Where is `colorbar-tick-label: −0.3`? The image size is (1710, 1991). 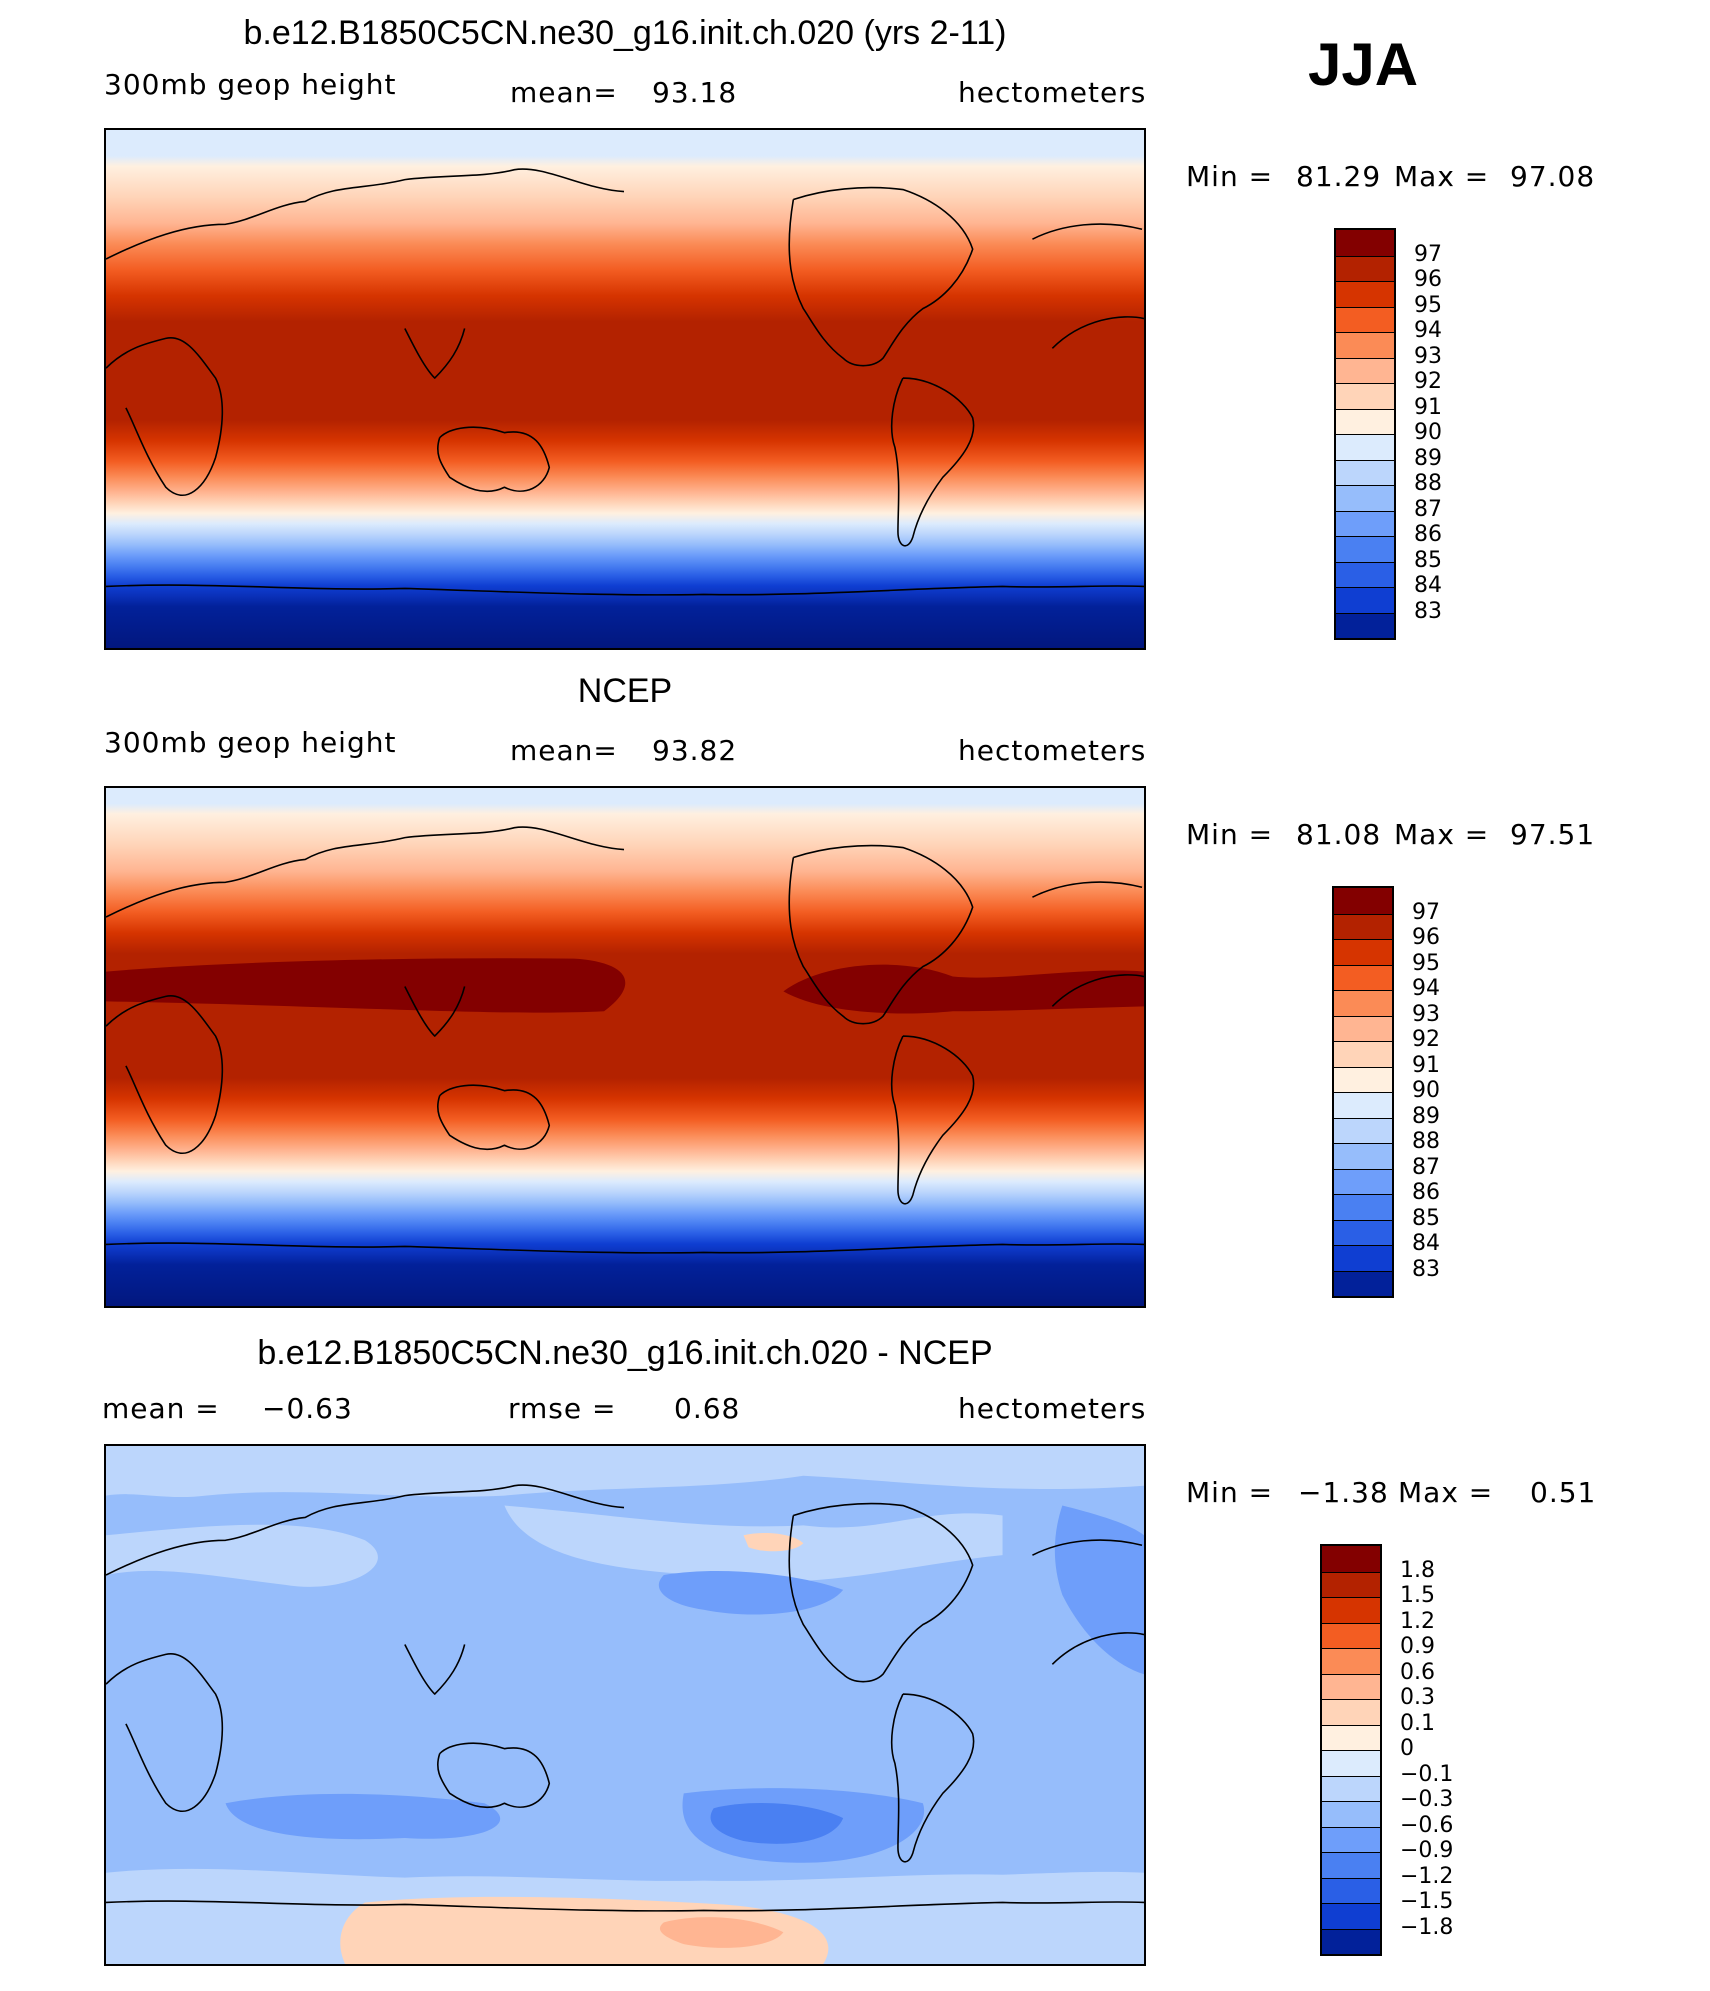
colorbar-tick-label: −0.3 is located at coordinates (1427, 1799).